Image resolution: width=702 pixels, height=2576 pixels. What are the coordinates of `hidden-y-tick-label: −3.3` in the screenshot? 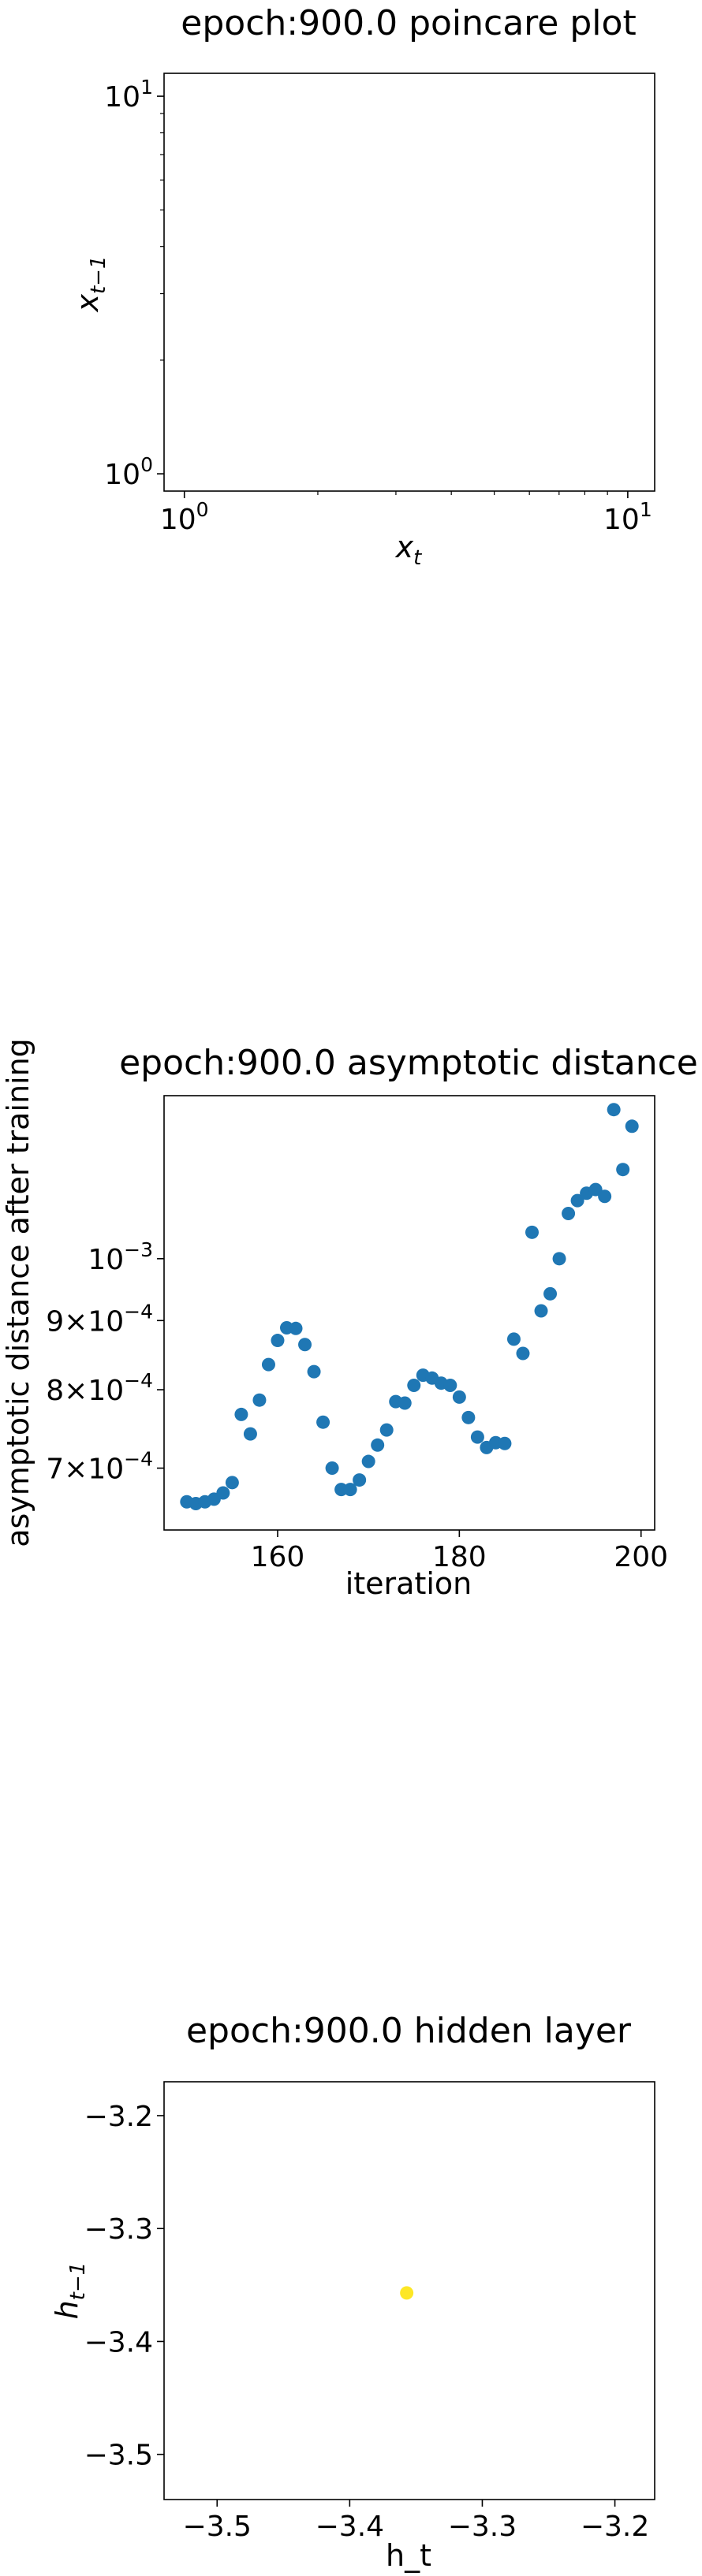 It's located at (118, 2229).